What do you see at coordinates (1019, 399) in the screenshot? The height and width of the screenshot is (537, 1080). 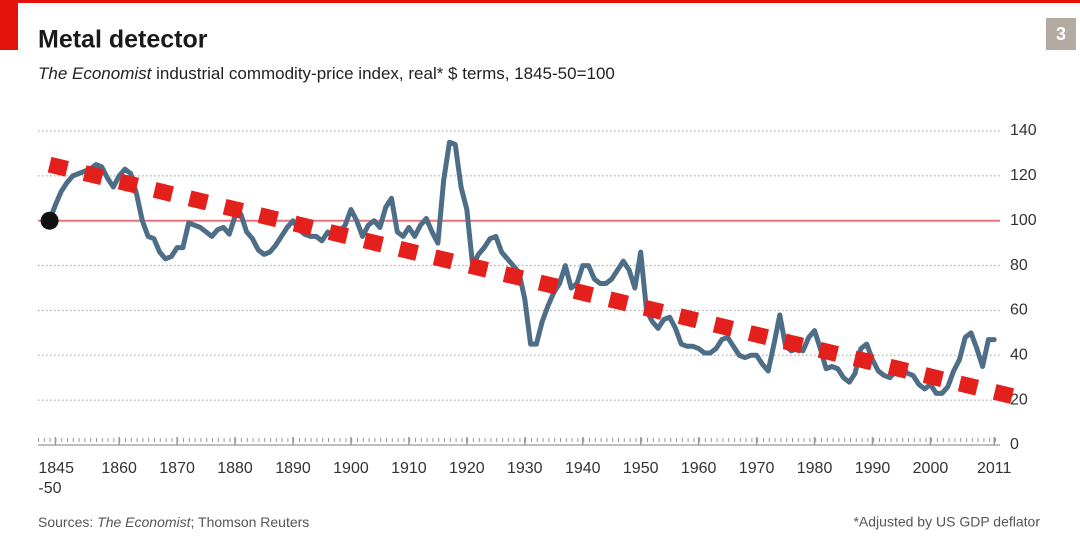 I see `y-tick-label: 20` at bounding box center [1019, 399].